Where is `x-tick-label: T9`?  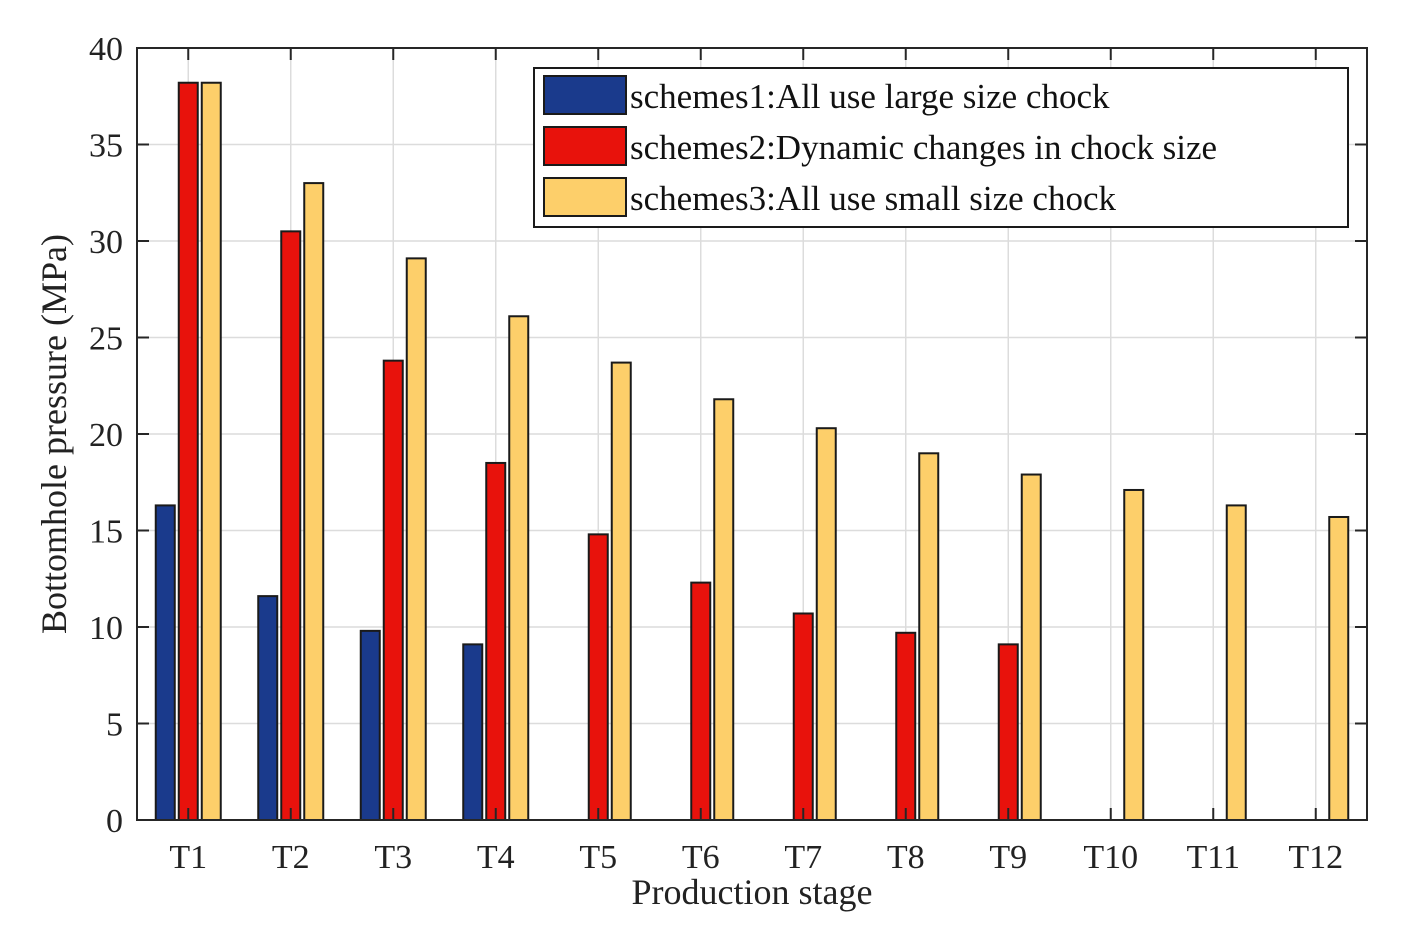
x-tick-label: T9 is located at coordinates (1008, 857).